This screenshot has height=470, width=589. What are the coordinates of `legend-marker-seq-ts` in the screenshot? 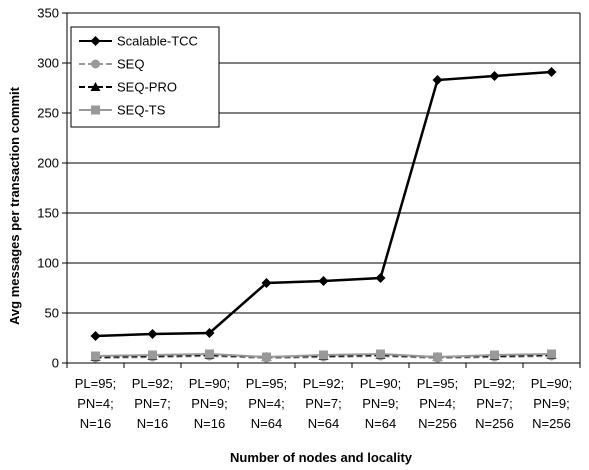 It's located at (95, 110).